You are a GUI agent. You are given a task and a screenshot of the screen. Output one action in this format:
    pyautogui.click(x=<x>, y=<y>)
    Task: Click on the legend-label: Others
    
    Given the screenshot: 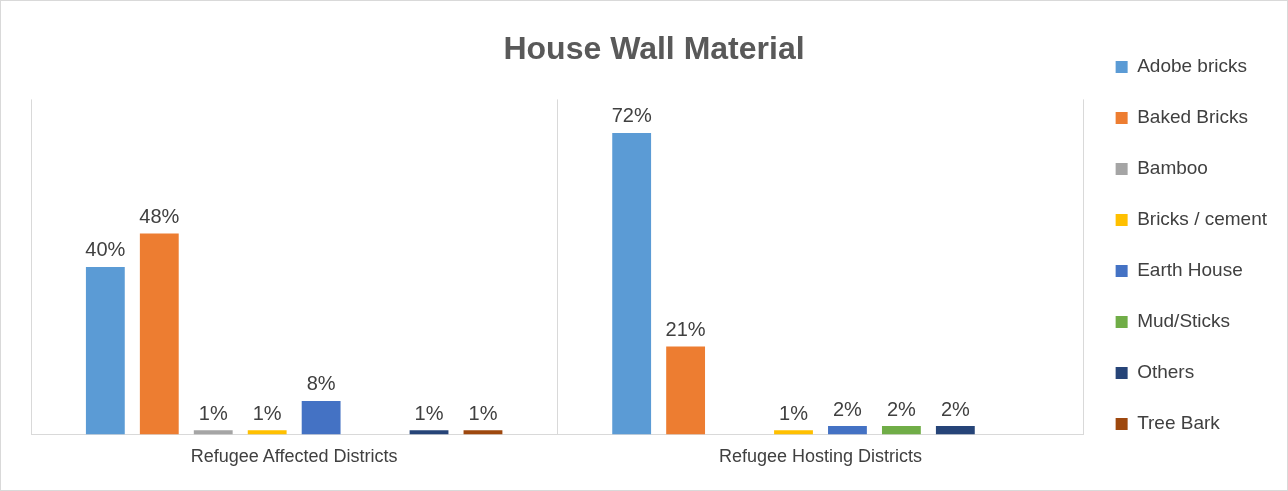 What is the action you would take?
    pyautogui.click(x=1166, y=372)
    